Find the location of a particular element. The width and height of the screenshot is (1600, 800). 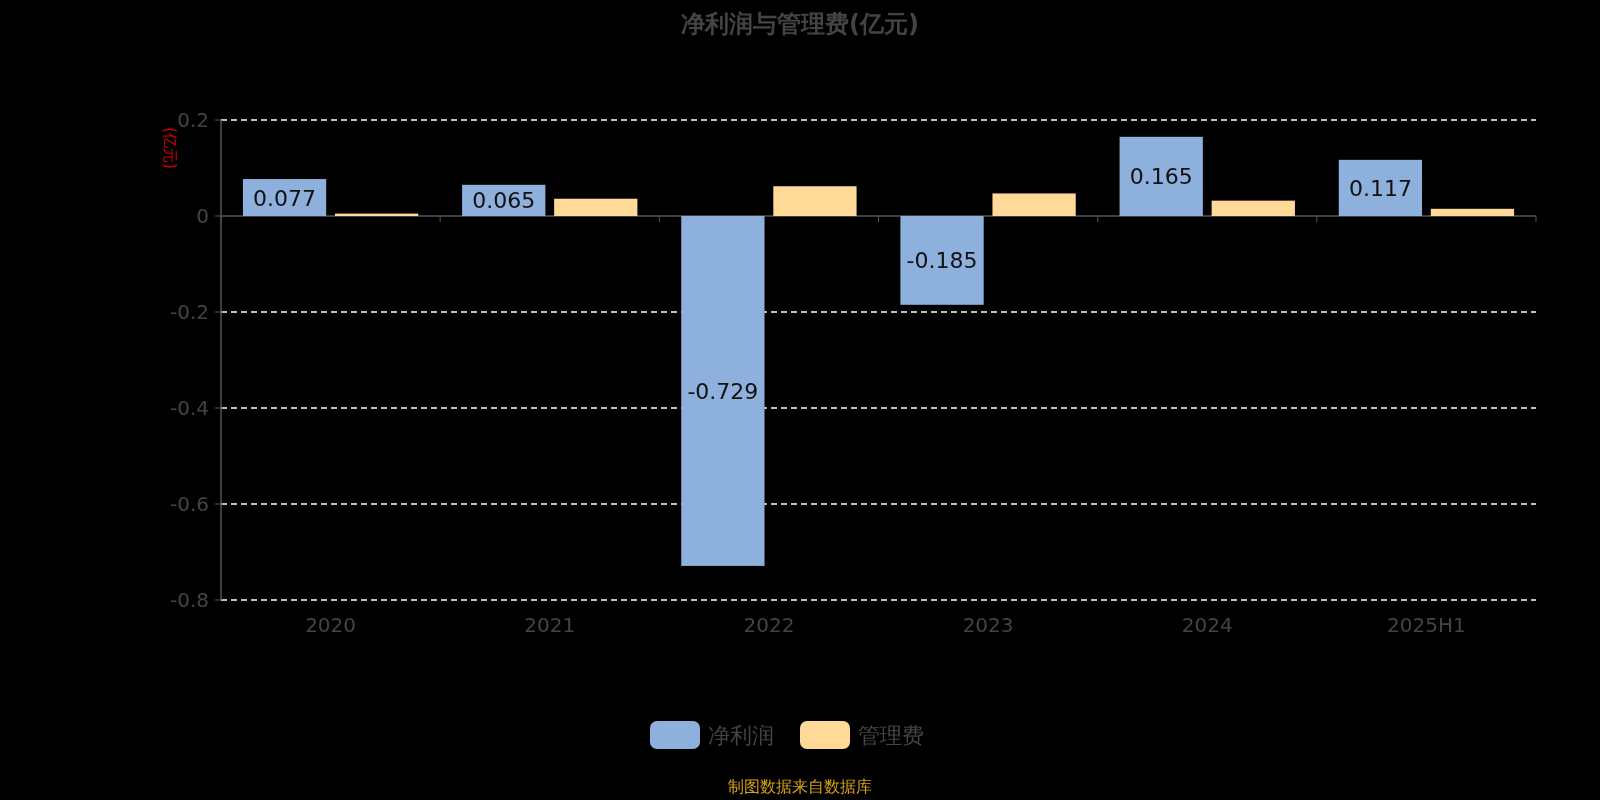

legend-label: 净利润 is located at coordinates (741, 735).